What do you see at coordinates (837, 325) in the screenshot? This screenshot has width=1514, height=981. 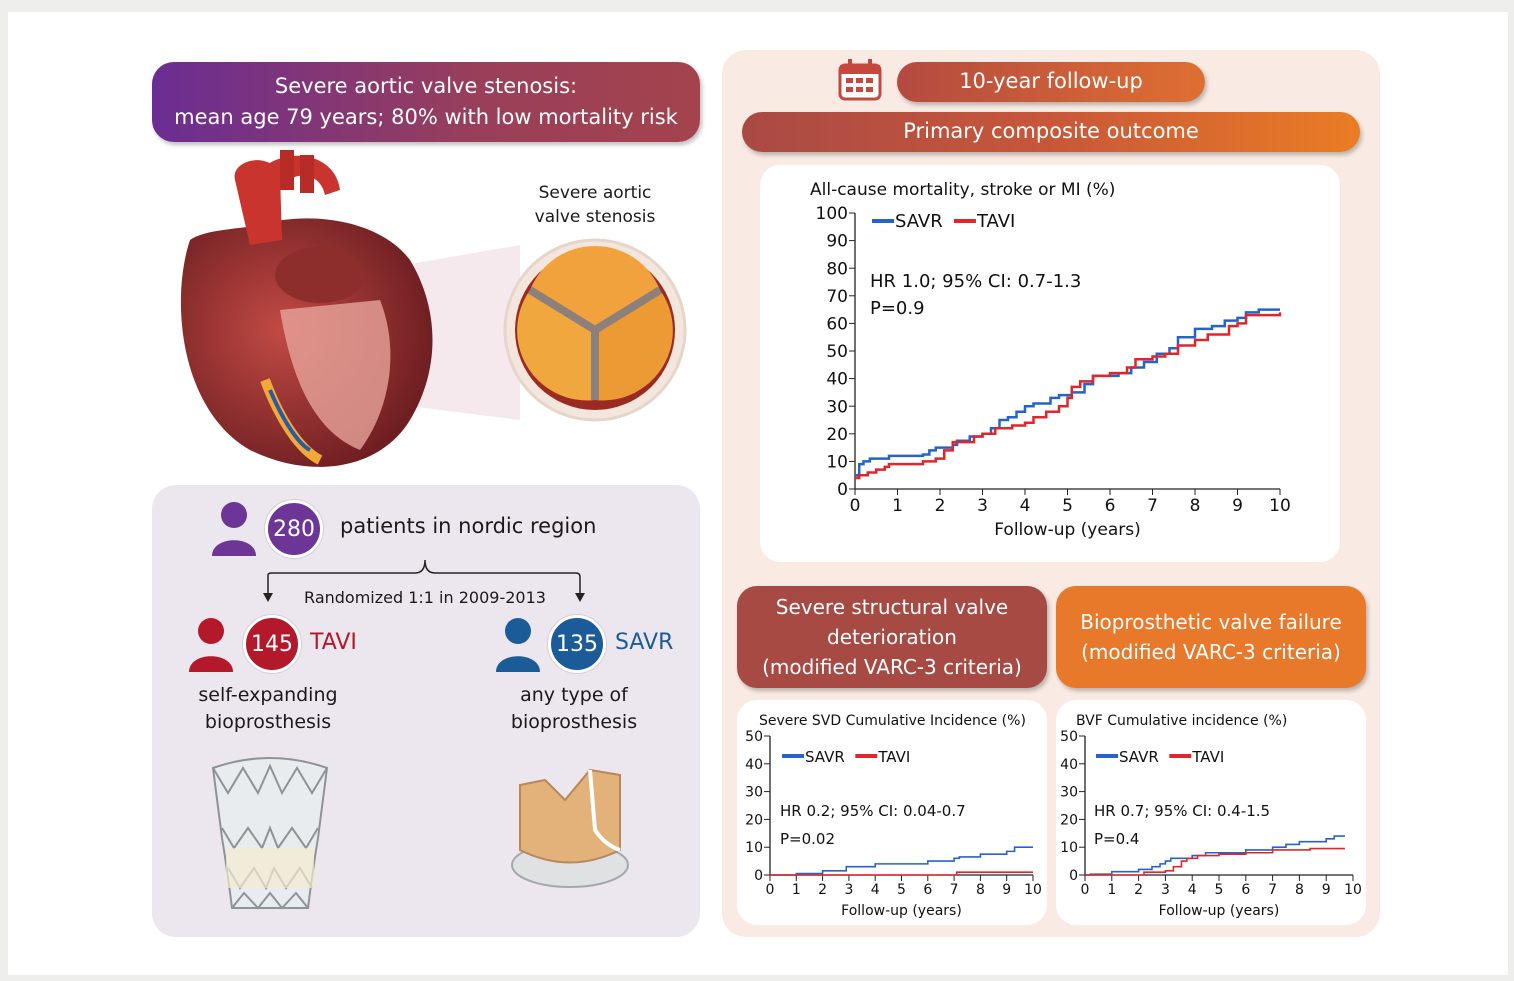 I see `y-tick-label: 60` at bounding box center [837, 325].